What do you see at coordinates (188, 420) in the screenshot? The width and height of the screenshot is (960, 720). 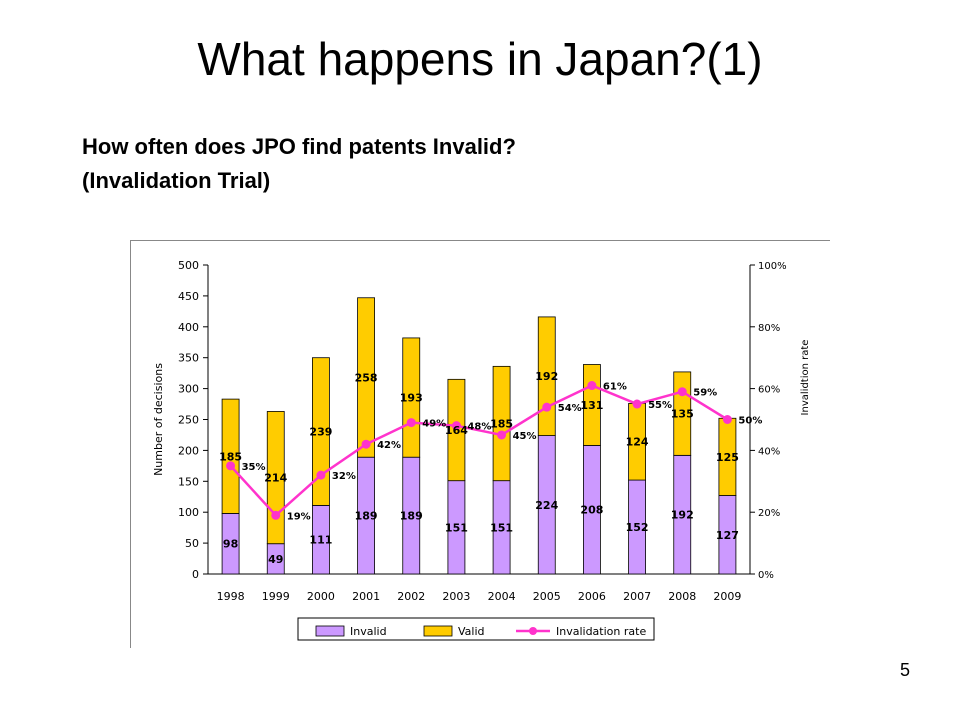 I see `y-tick-label: 250` at bounding box center [188, 420].